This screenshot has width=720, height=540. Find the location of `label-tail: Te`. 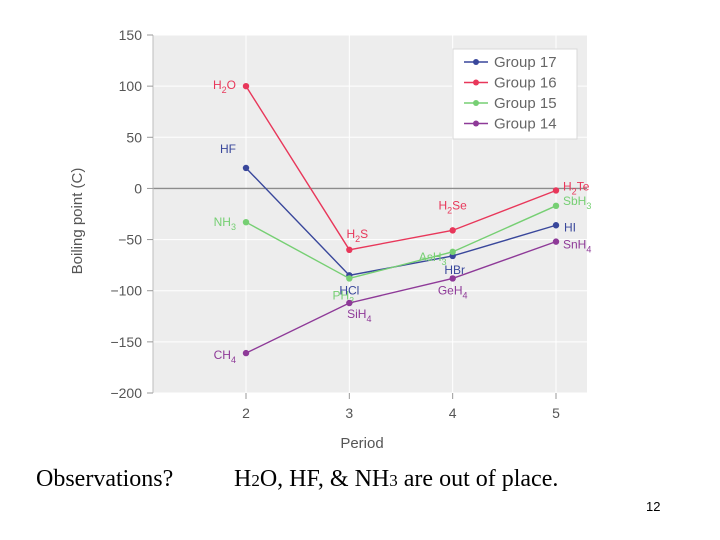

label-tail: Te is located at coordinates (583, 186).